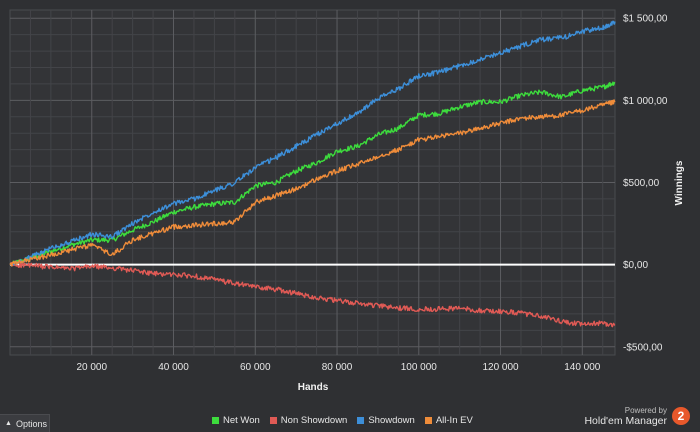 The height and width of the screenshot is (432, 700). What do you see at coordinates (645, 19) in the screenshot?
I see `y-tick-label: $1 500,00` at bounding box center [645, 19].